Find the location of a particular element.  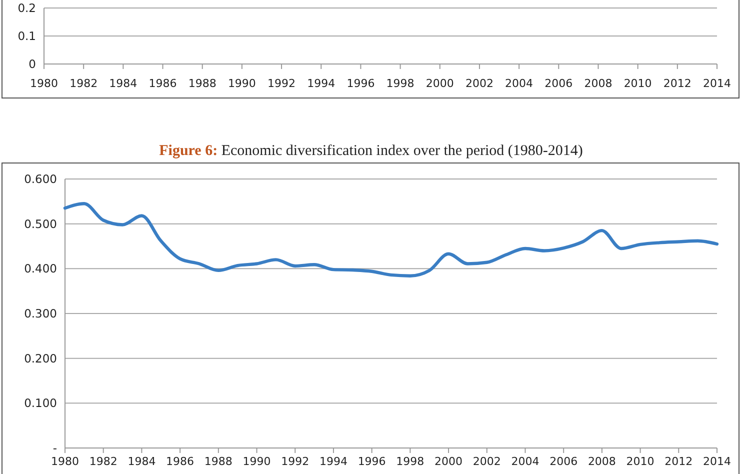

y-tick-label: 0.2 is located at coordinates (27, 8).